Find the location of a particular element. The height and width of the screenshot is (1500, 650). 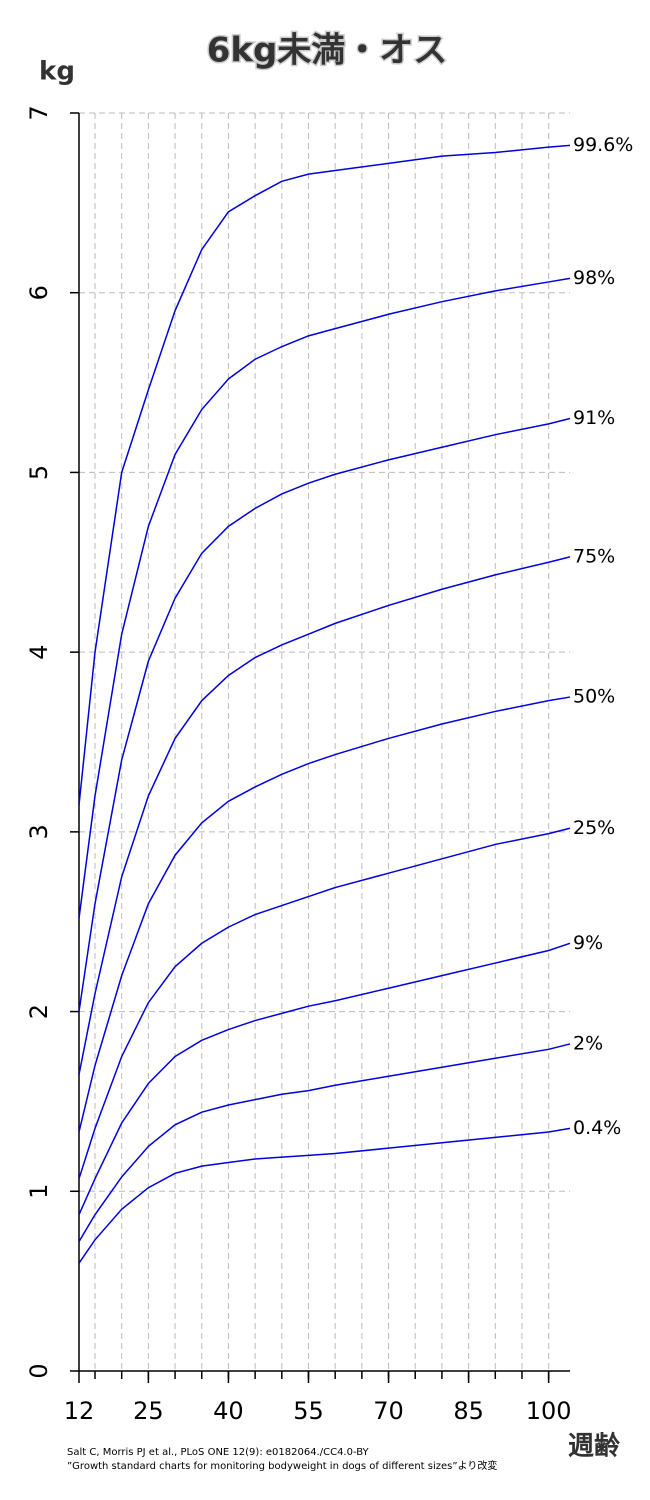

line-label: 25% is located at coordinates (594, 828).